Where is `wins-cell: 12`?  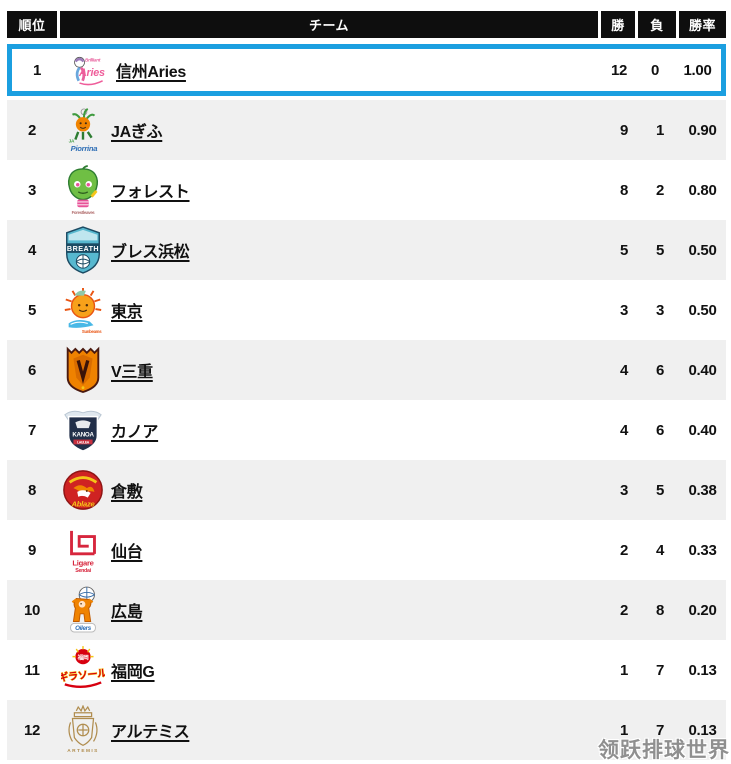 wins-cell: 12 is located at coordinates (619, 70).